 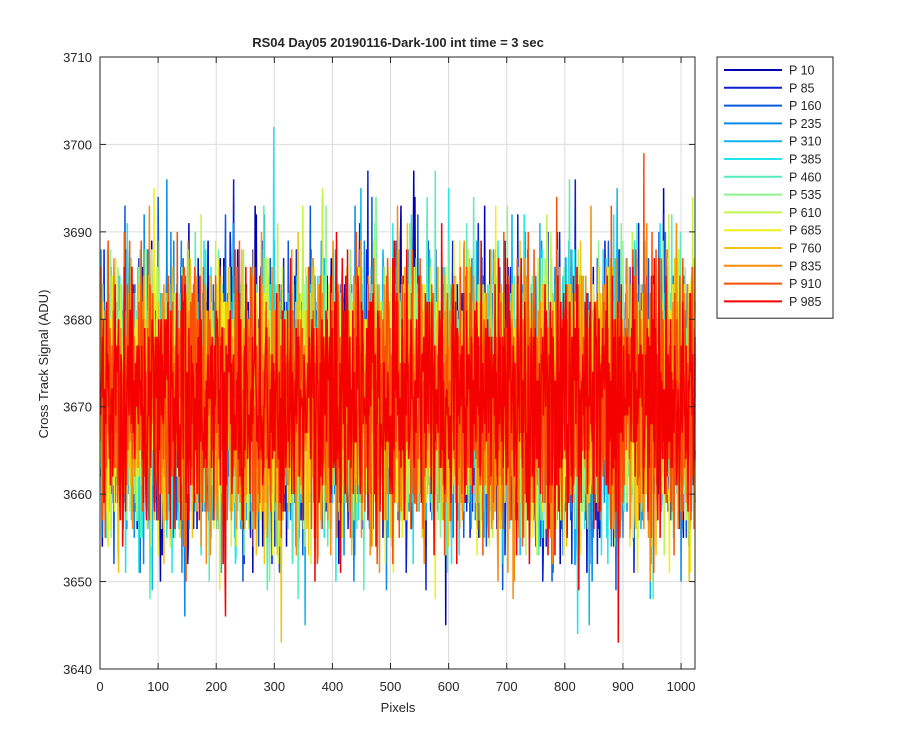 What do you see at coordinates (391, 686) in the screenshot?
I see `x-tick-label: 500` at bounding box center [391, 686].